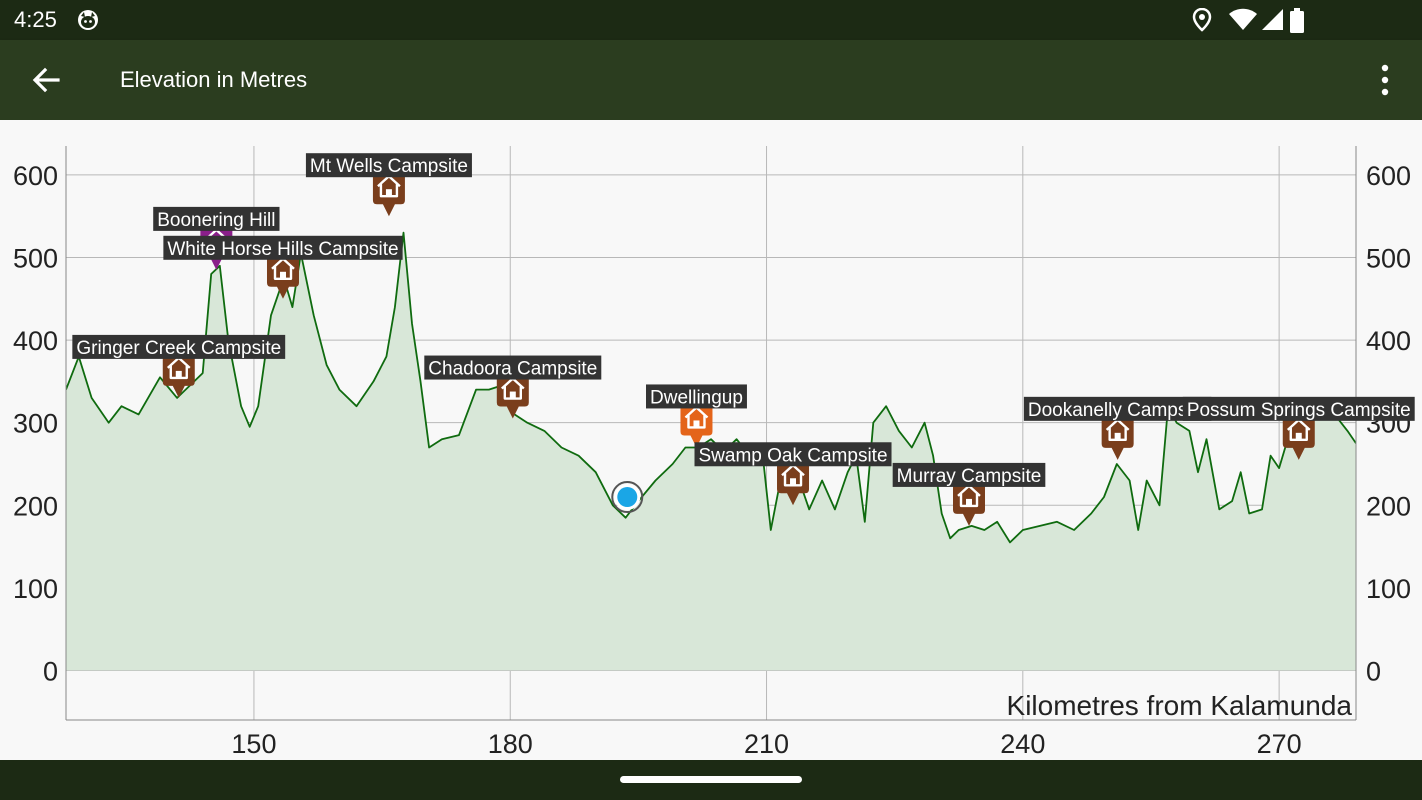 This screenshot has width=1422, height=800. Describe the element at coordinates (1297, 20) in the screenshot. I see `battery-icon` at that location.